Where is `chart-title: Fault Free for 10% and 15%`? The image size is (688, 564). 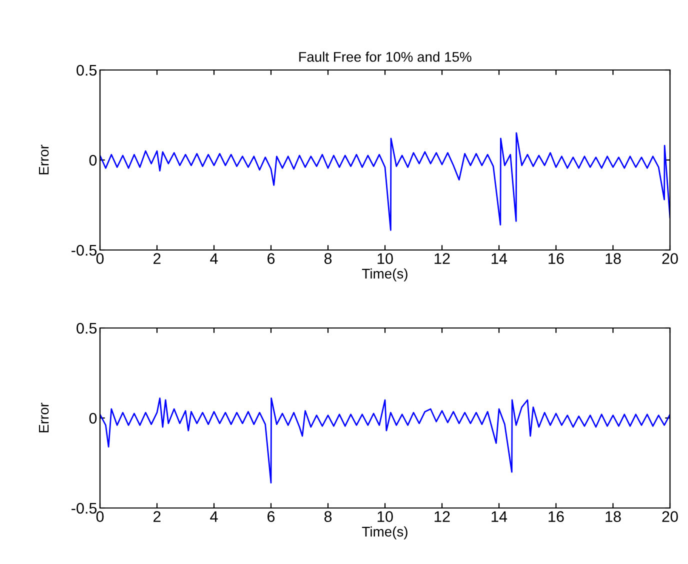 chart-title: Fault Free for 10% and 15% is located at coordinates (385, 57).